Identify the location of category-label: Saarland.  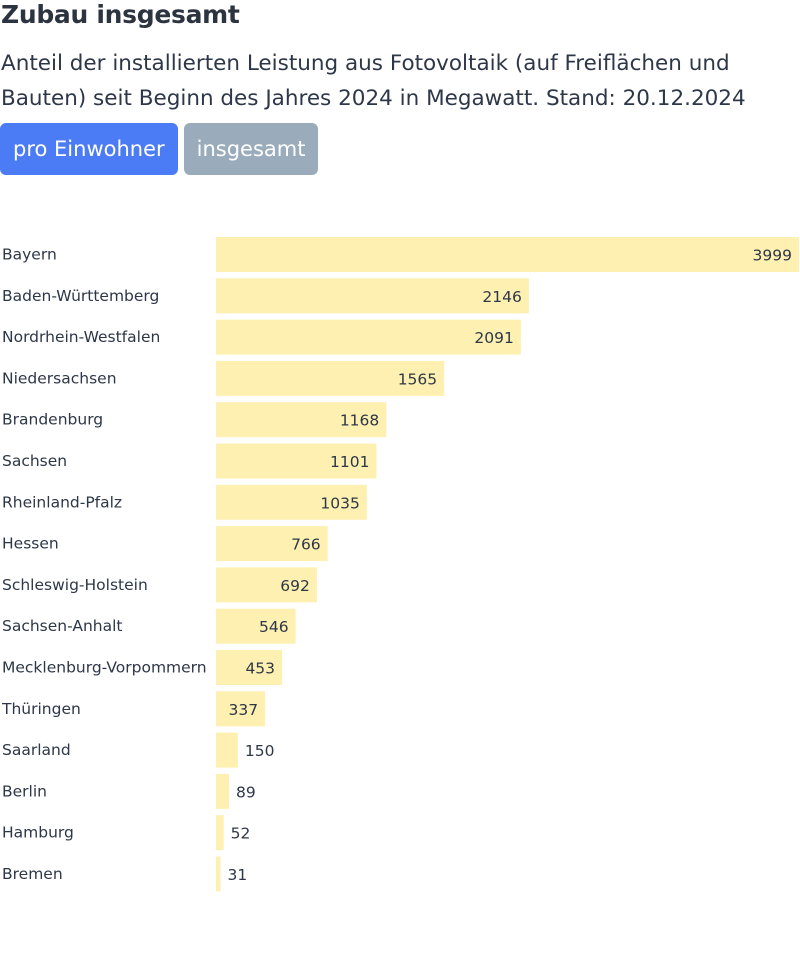
(36, 750).